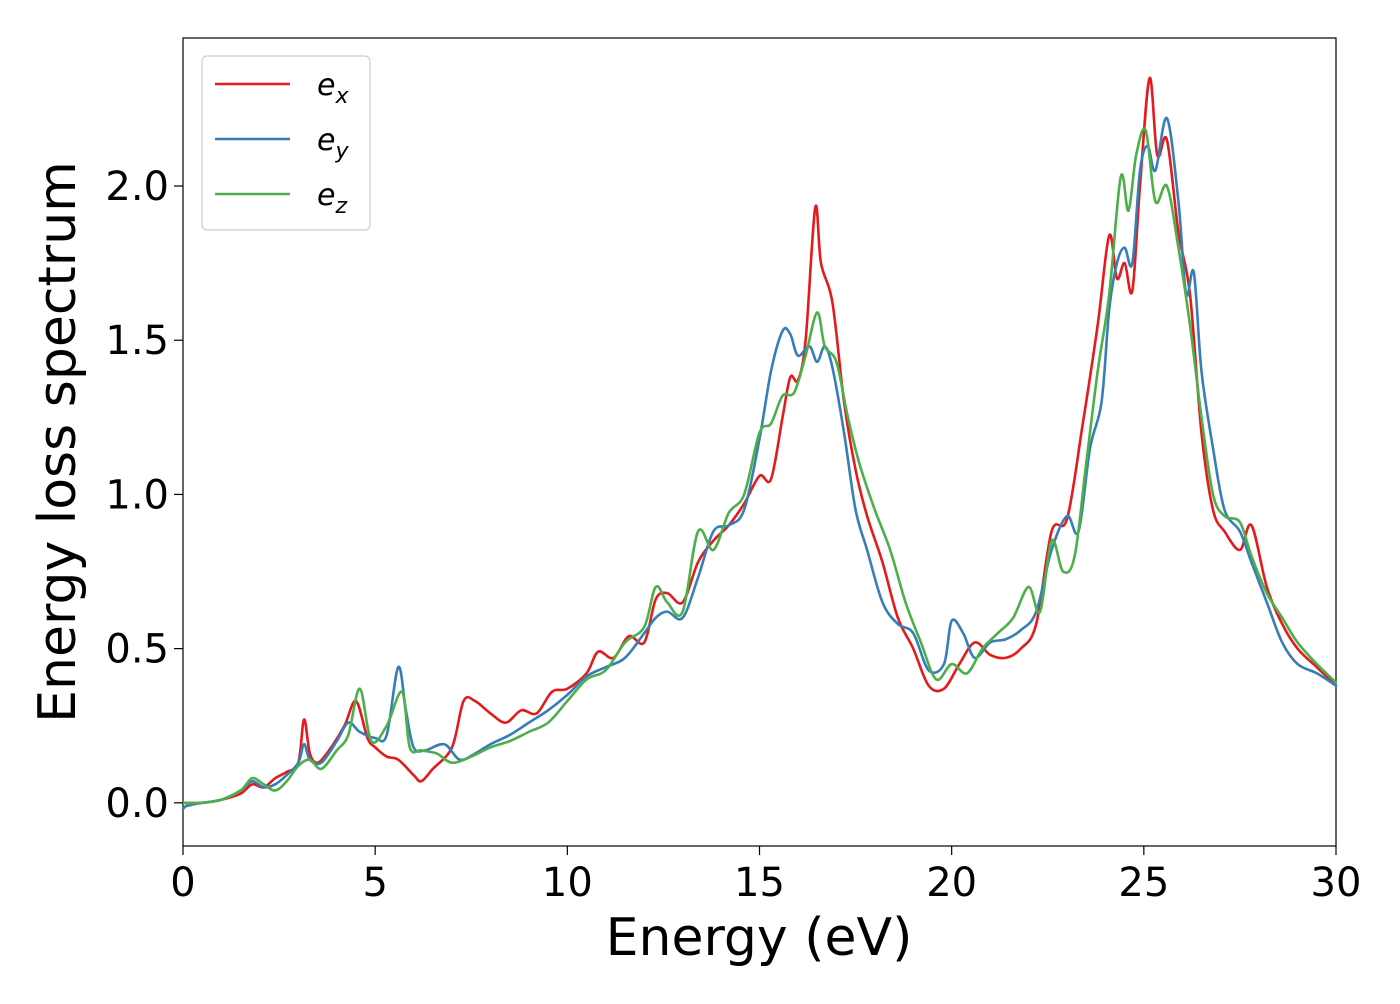  I want to click on y-axis-ticks: 0.0 0.5 1.0 1.5 2.0, so click(144, 495).